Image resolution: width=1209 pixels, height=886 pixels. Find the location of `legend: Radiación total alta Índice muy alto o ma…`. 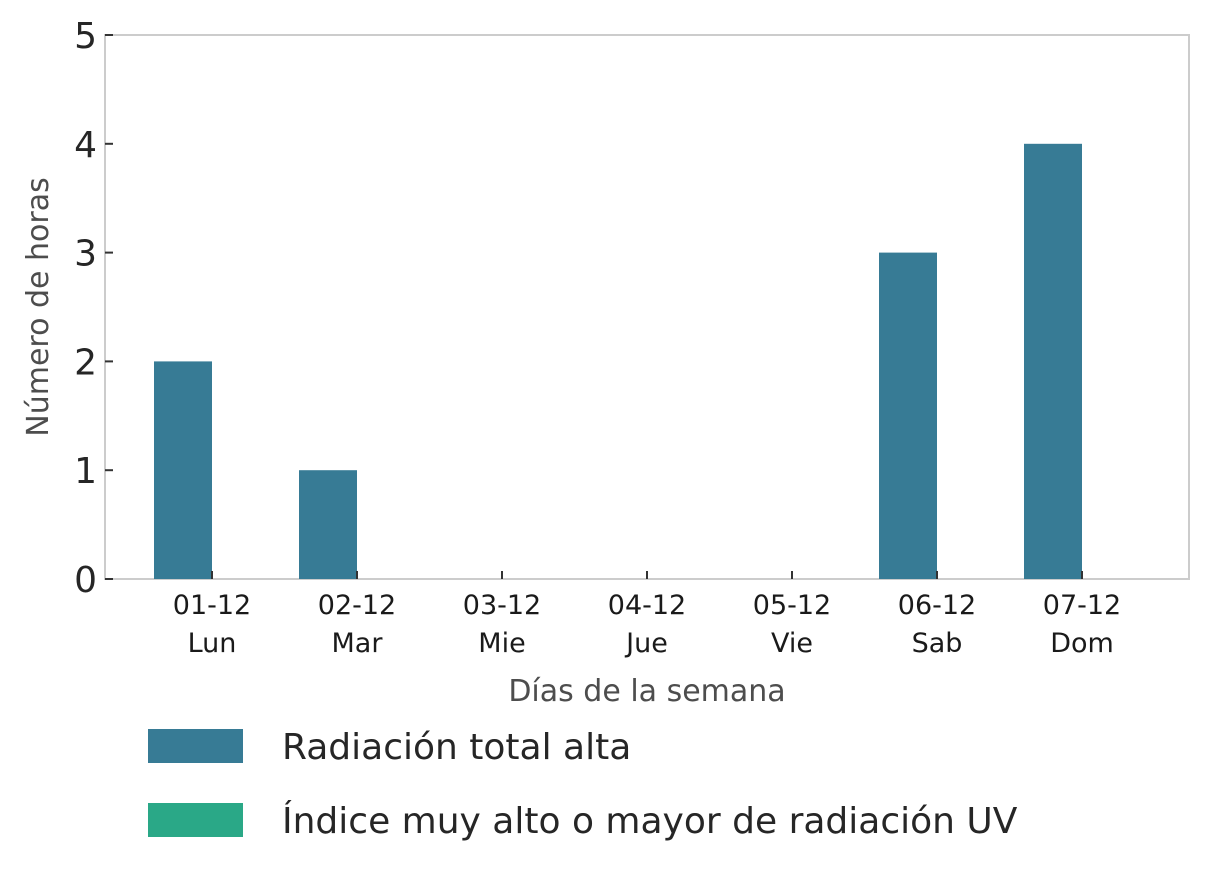

legend: Radiación total alta Índice muy alto o ma… is located at coordinates (583, 784).